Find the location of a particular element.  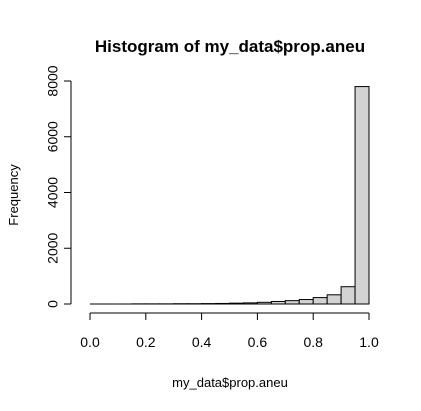

y-tick-label: 2000 is located at coordinates (53, 247).